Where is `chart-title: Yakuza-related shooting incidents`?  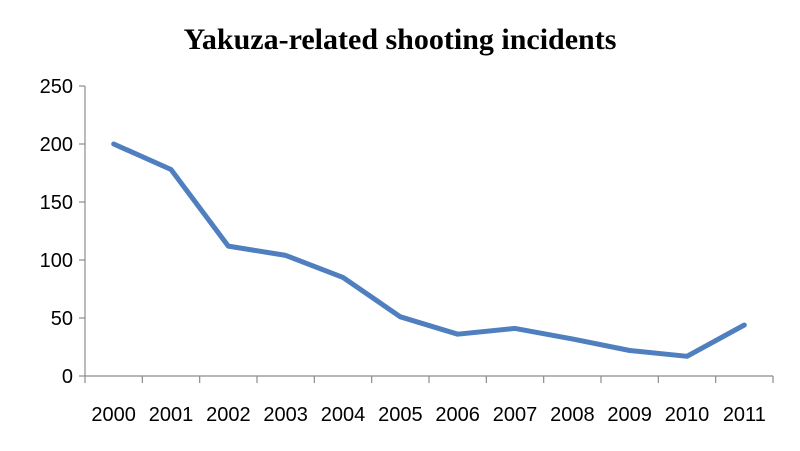
chart-title: Yakuza-related shooting incidents is located at coordinates (400, 39).